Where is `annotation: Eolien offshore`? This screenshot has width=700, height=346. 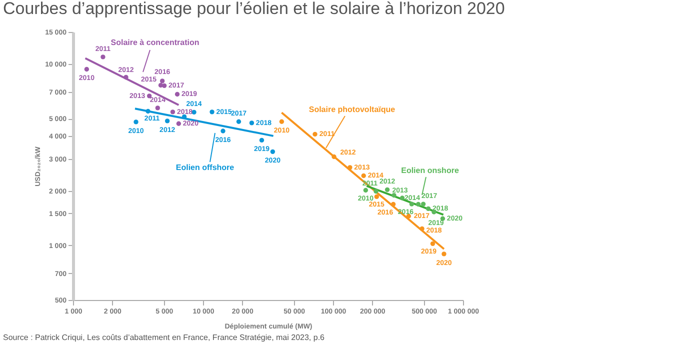 annotation: Eolien offshore is located at coordinates (205, 167).